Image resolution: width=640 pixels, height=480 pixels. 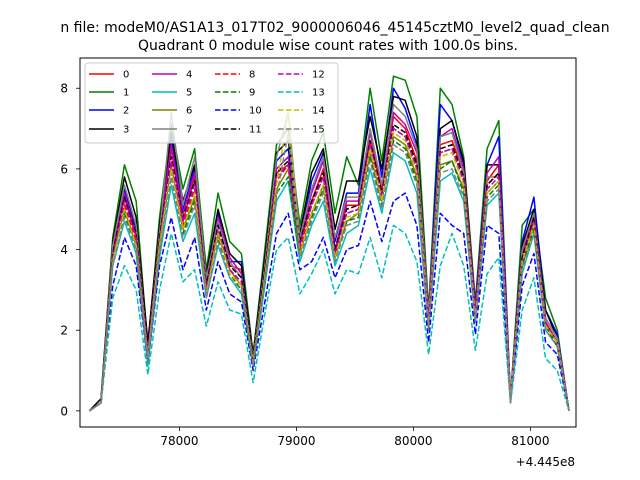 I want to click on legend-label-8: 8, so click(x=252, y=75).